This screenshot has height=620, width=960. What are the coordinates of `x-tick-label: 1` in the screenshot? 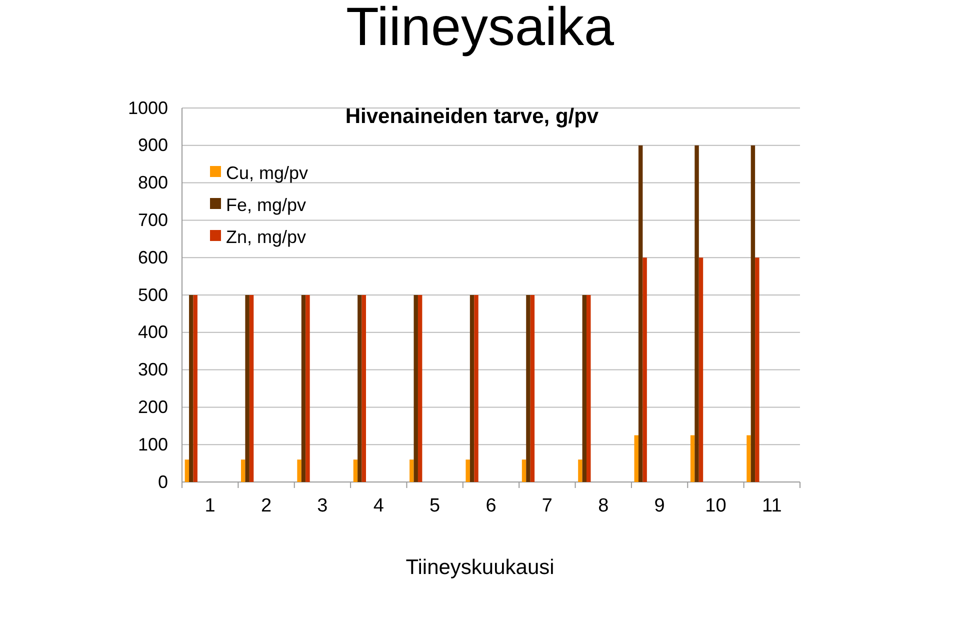 It's located at (210, 505).